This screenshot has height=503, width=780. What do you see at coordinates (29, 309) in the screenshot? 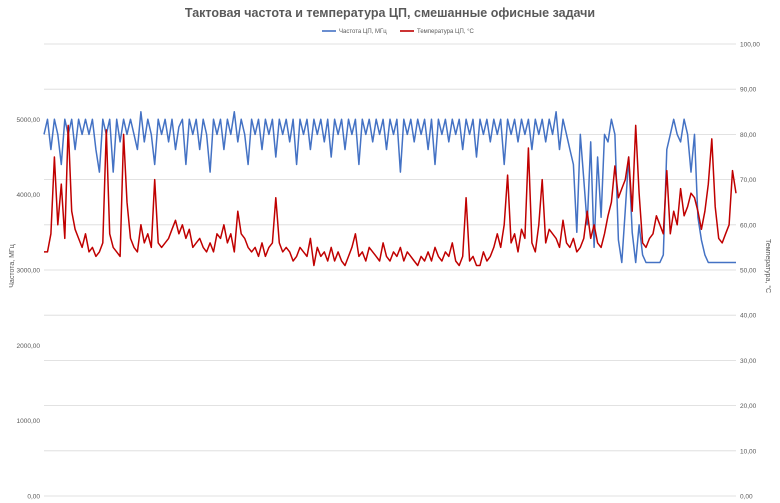
I see `left-axis-ticks: 0,00 1000,00 2000,00 3000,00 4000,00 5000,00` at bounding box center [29, 309].